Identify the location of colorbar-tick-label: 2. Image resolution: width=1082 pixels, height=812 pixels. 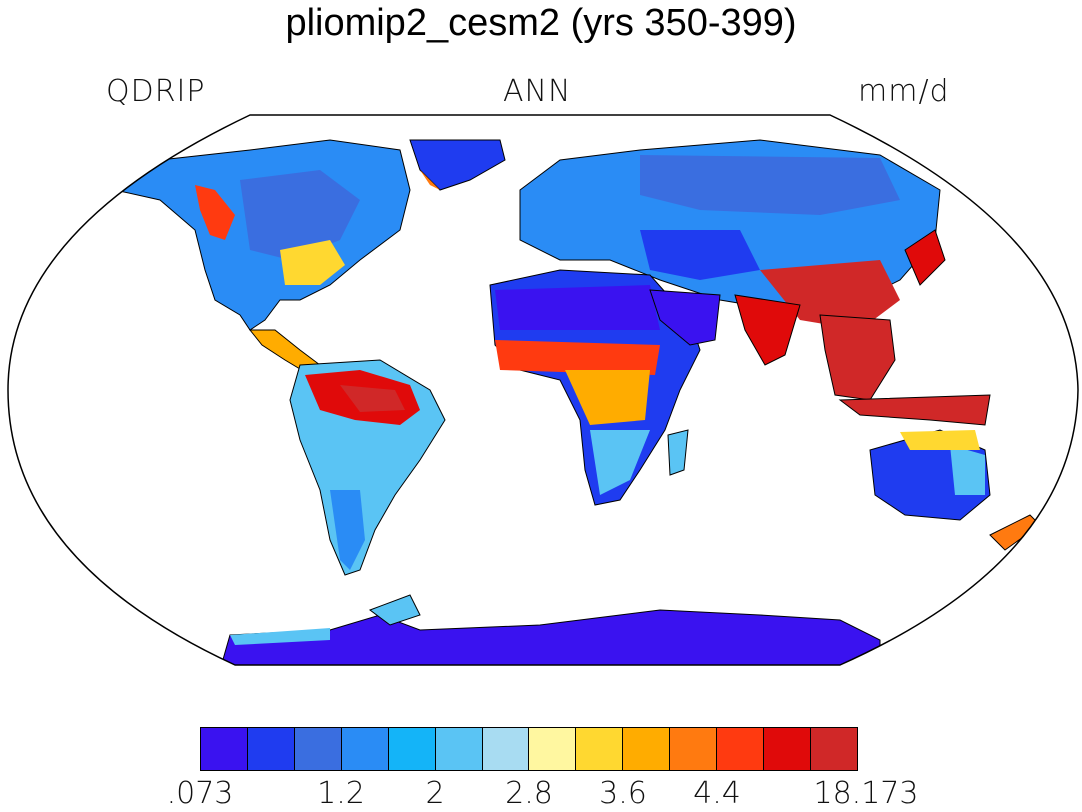
(435, 793).